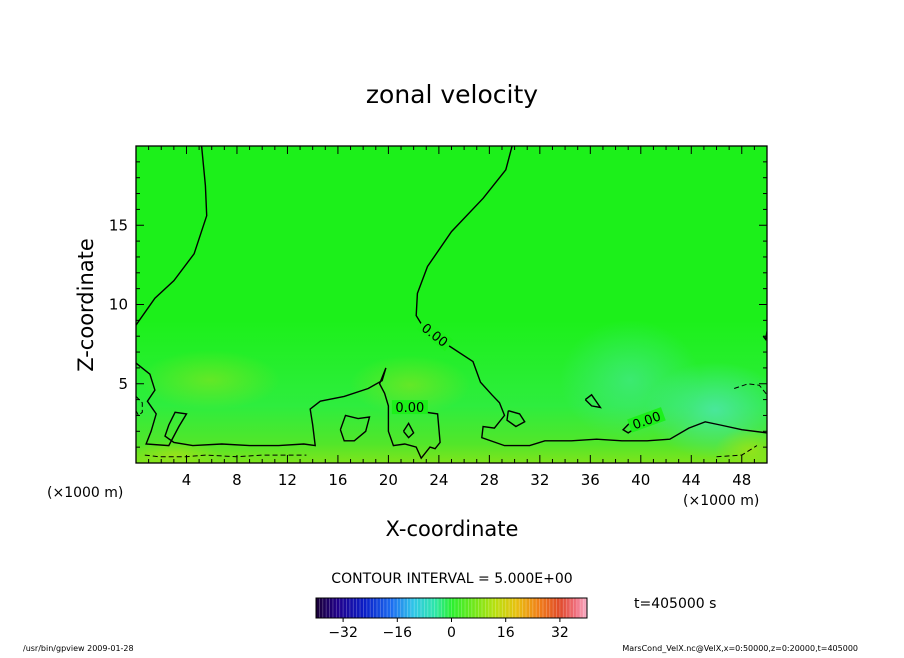  What do you see at coordinates (721, 501) in the screenshot?
I see `x-unit-label-right: (×1000 m)` at bounding box center [721, 501].